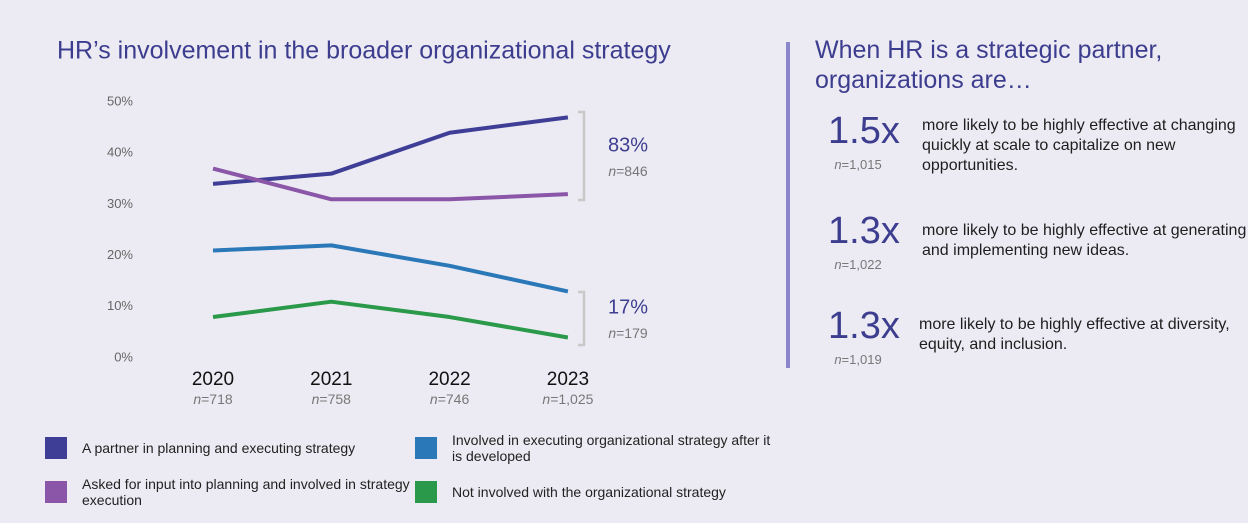 Image resolution: width=1248 pixels, height=523 pixels. I want to click on x-tick-label: 2022, so click(449, 379).